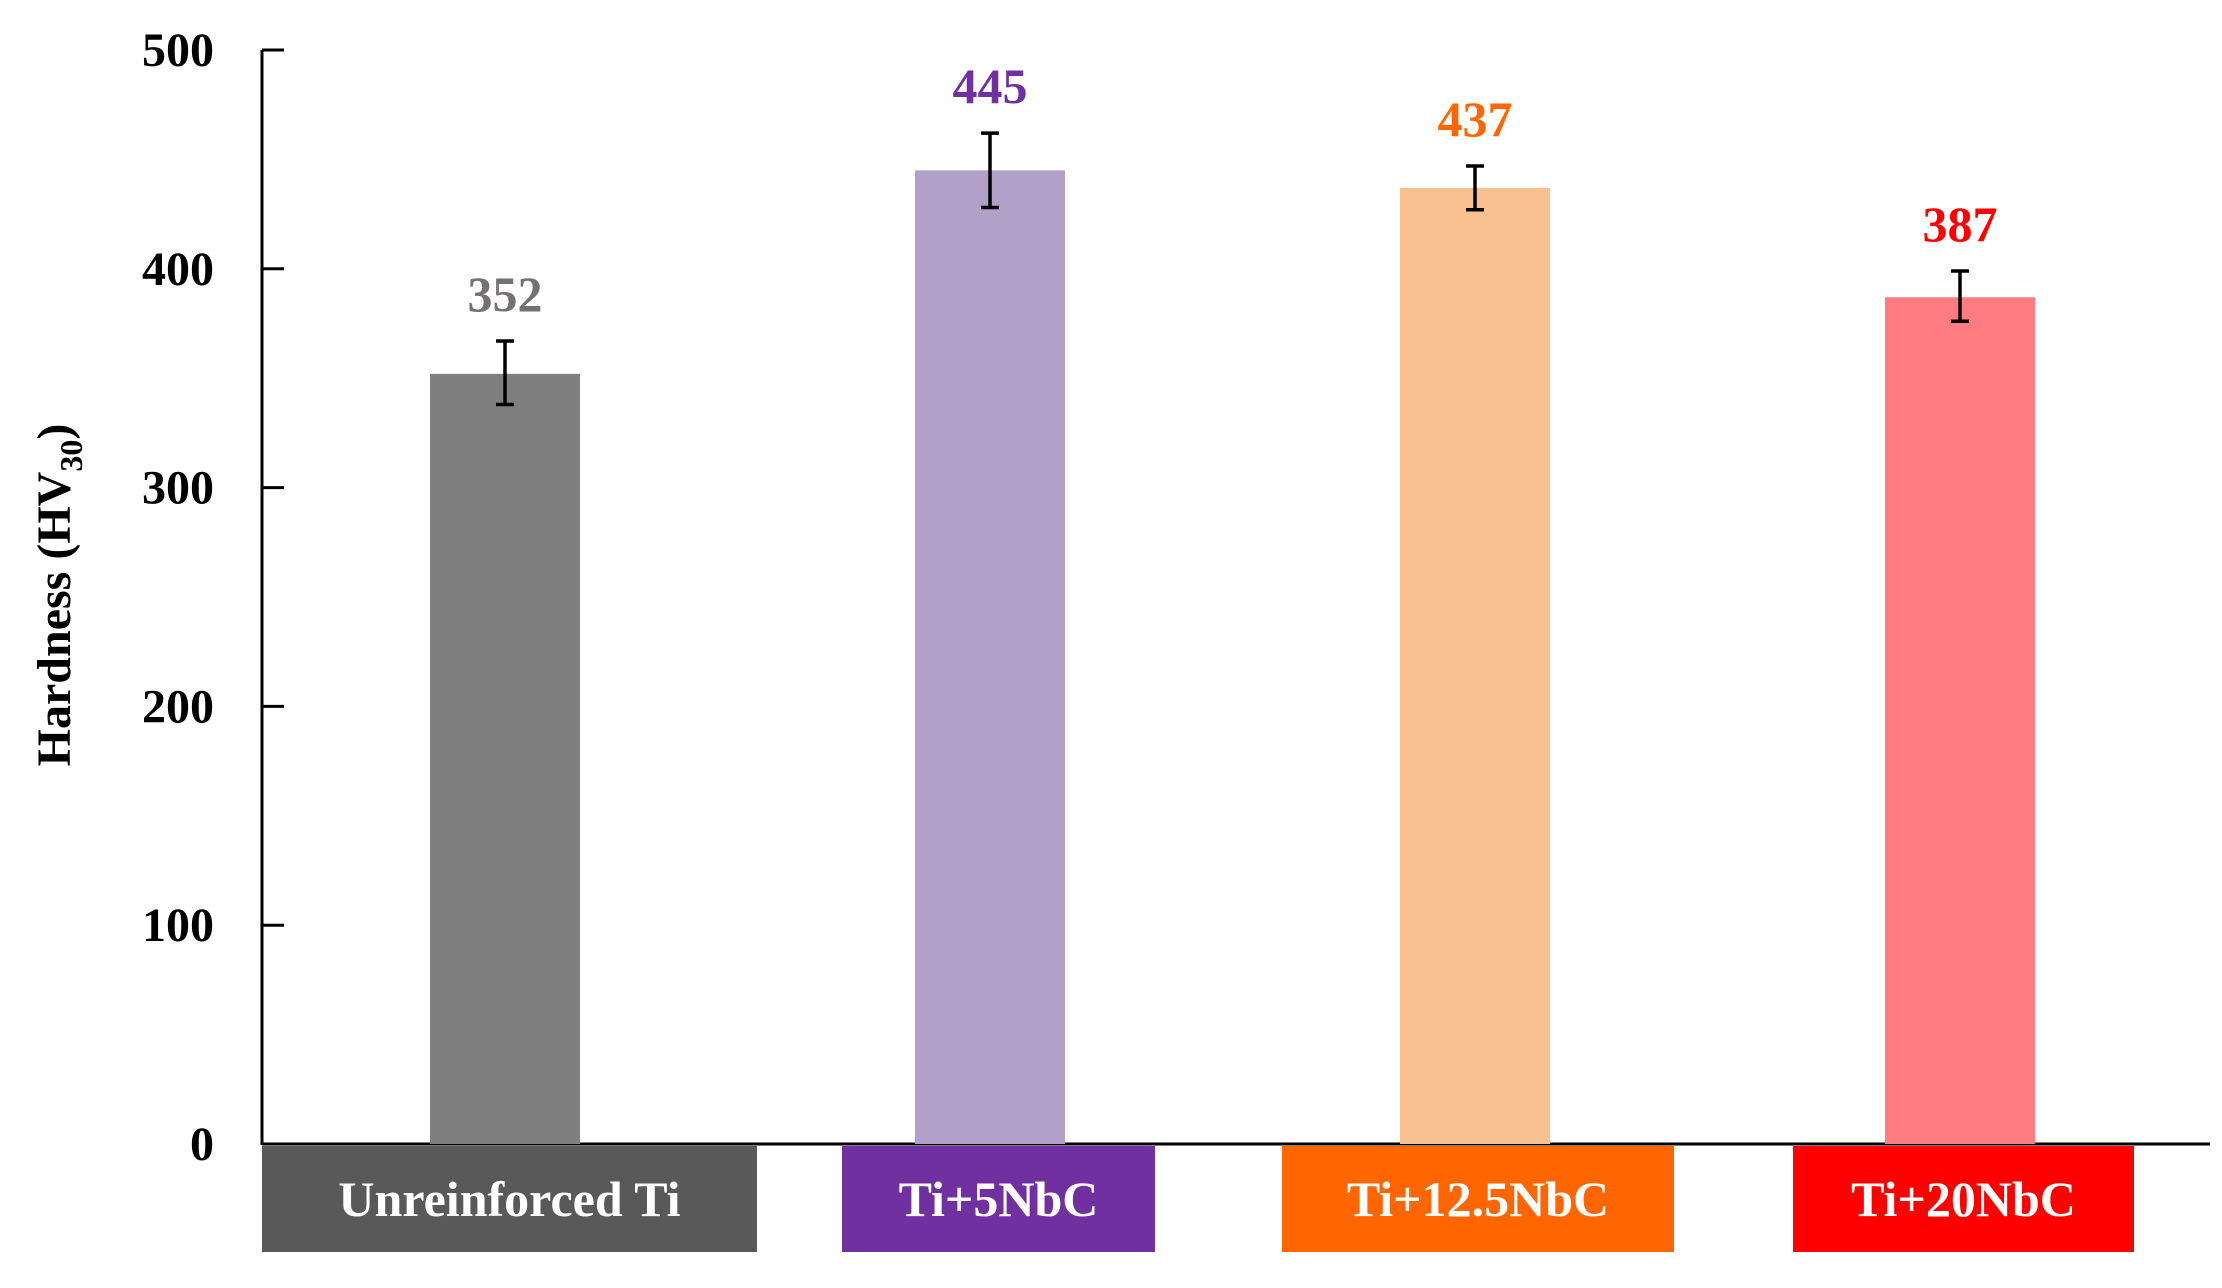  Describe the element at coordinates (990, 86) in the screenshot. I see `data-label: 445` at that location.